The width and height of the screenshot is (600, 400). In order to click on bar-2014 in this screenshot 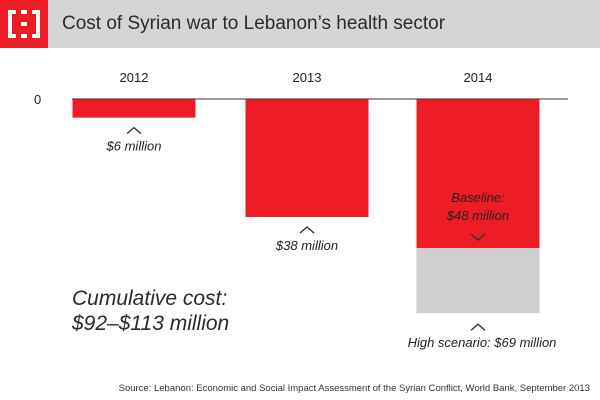, I will do `click(478, 174)`.